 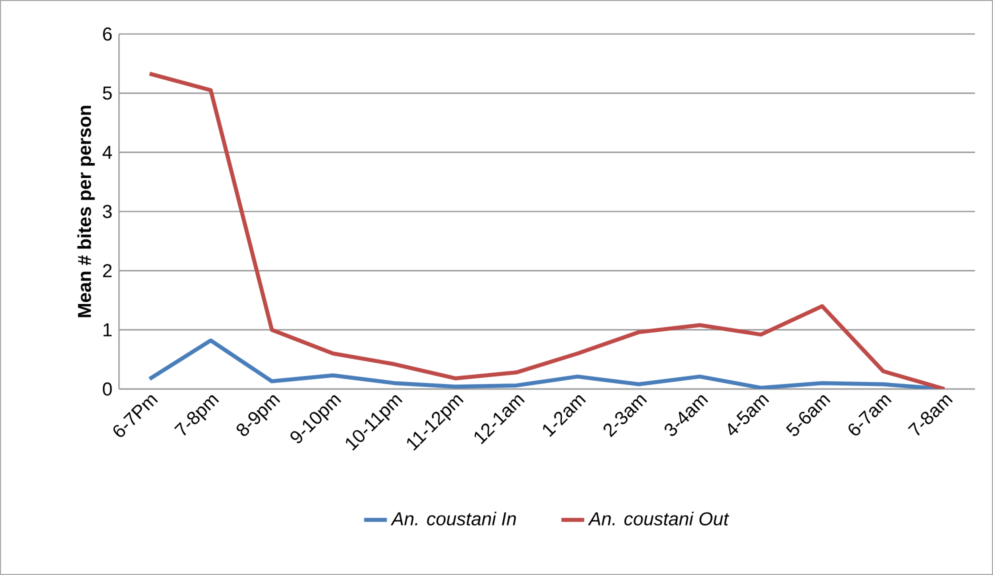 I want to click on y-tick-label: 1, so click(x=108, y=329).